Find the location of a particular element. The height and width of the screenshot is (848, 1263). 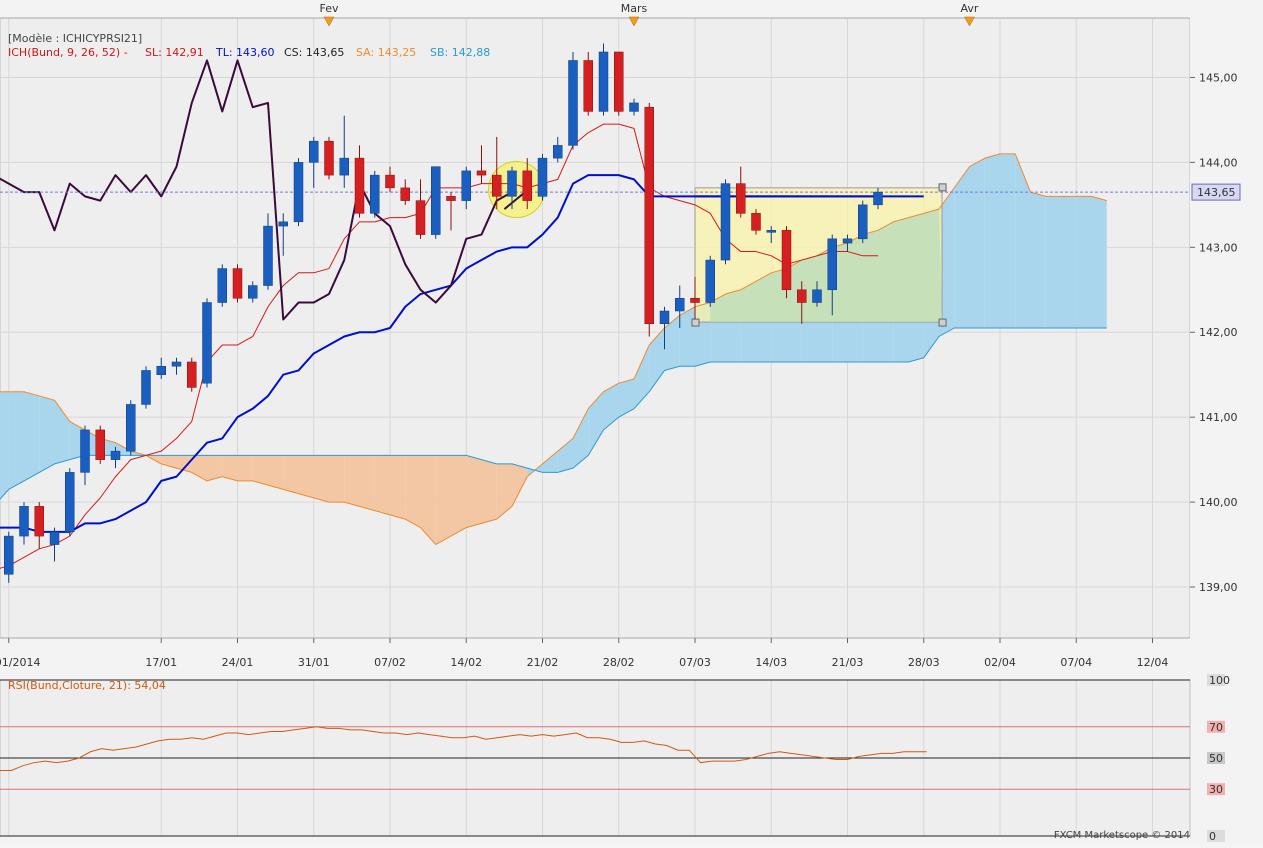

ich-label: ICH(Bund, 9, 26, 52) - is located at coordinates (68, 52).